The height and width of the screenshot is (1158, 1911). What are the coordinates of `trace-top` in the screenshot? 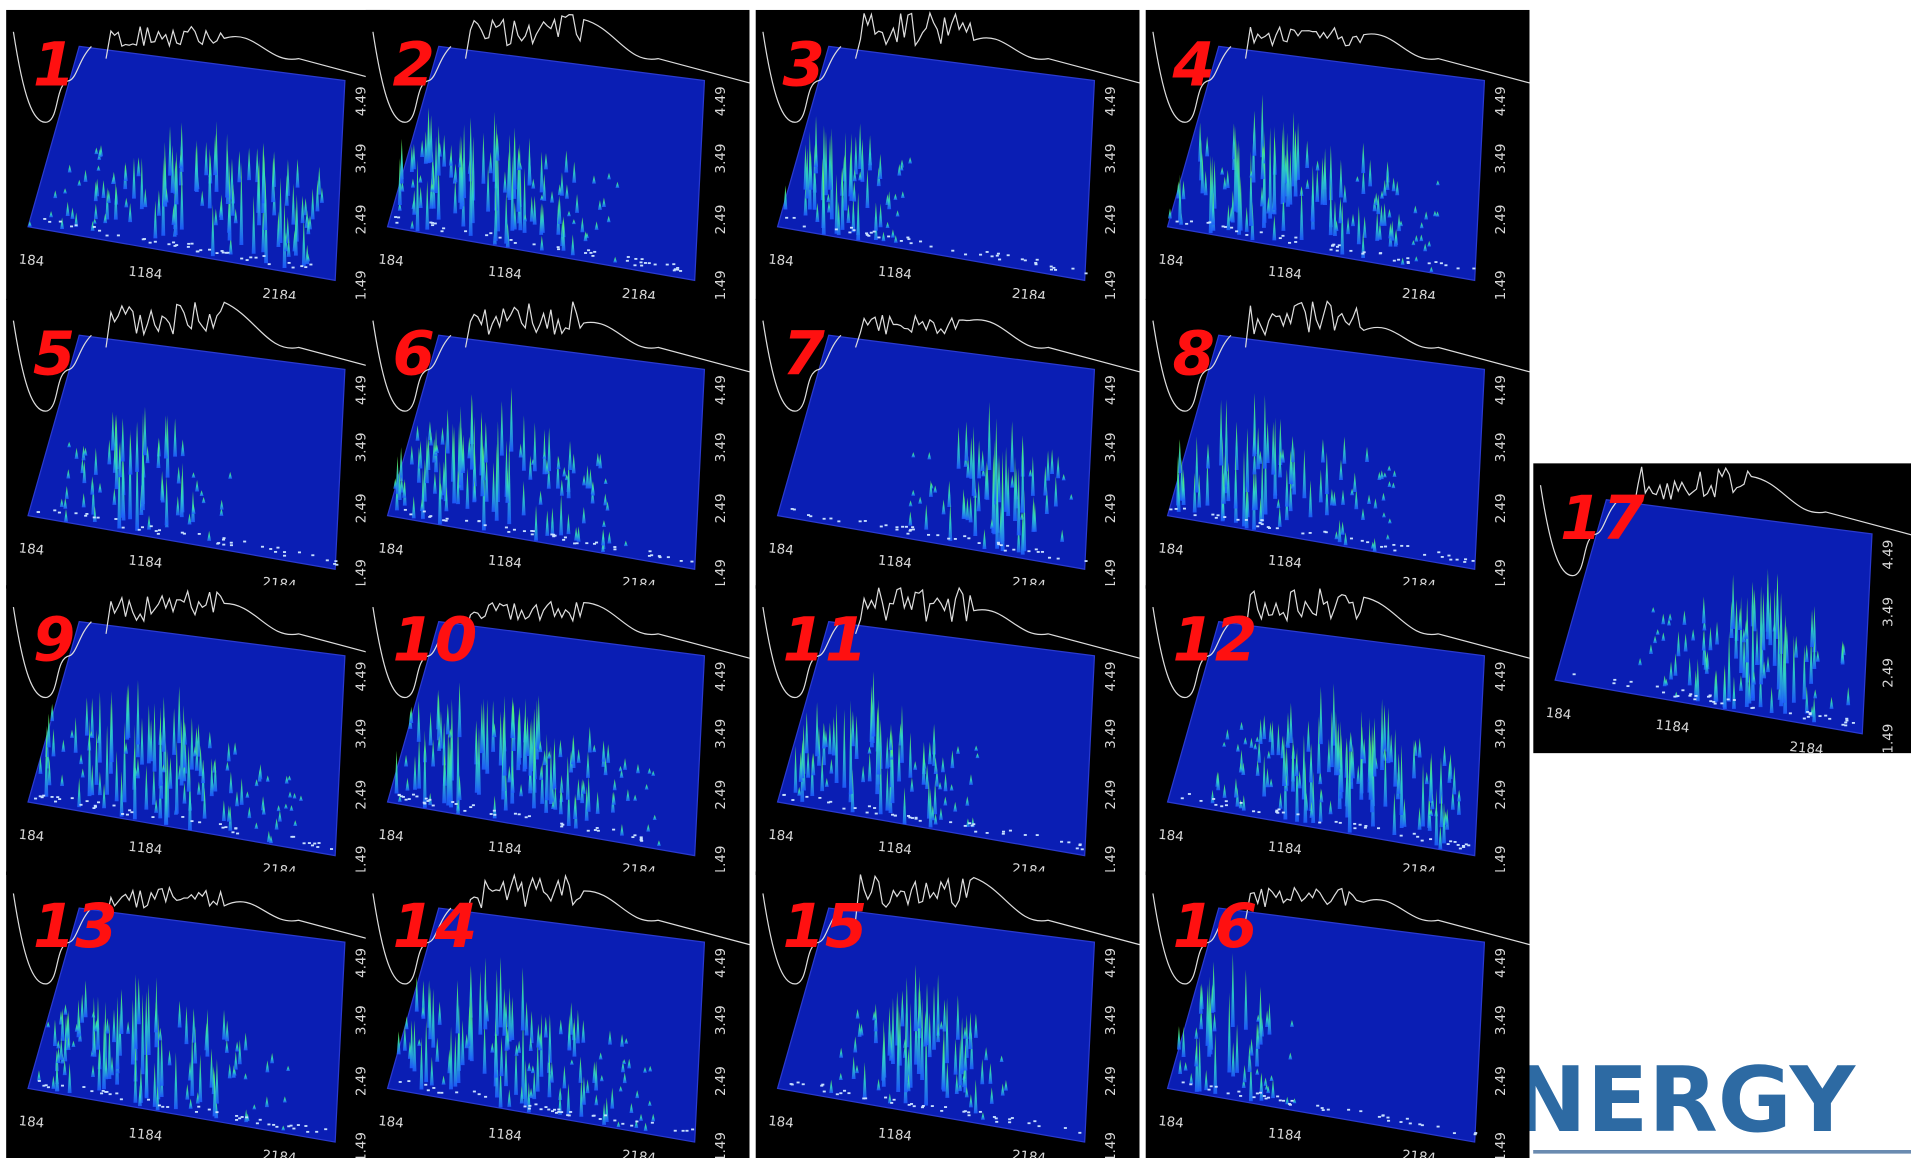 It's located at (1387, 54).